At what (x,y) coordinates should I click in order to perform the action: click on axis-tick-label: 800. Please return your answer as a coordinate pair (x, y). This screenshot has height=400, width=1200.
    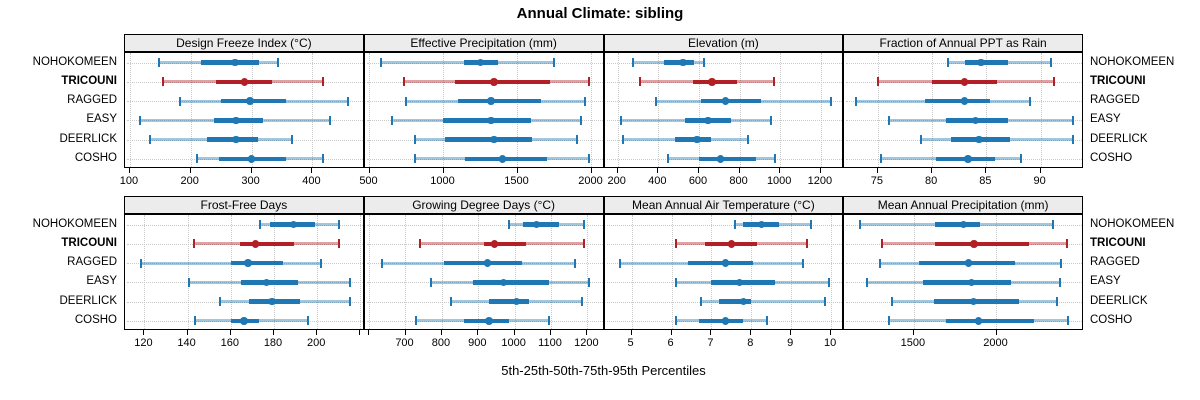
    Looking at the image, I should click on (441, 342).